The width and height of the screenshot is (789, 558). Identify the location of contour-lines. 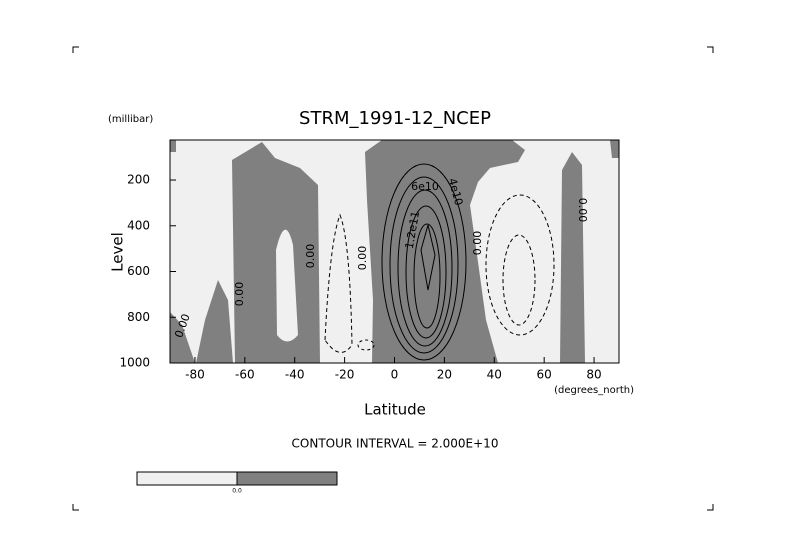
(439, 262).